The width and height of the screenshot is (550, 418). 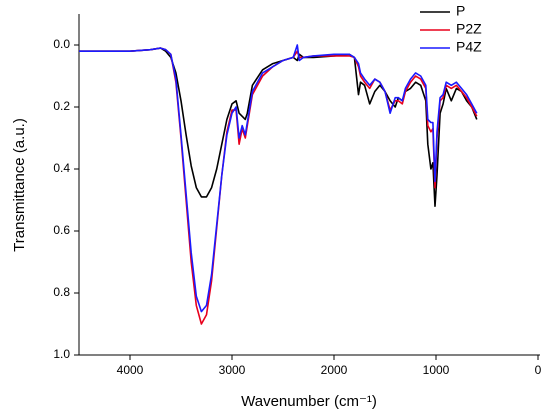 What do you see at coordinates (469, 29) in the screenshot?
I see `legend-label: P2Z` at bounding box center [469, 29].